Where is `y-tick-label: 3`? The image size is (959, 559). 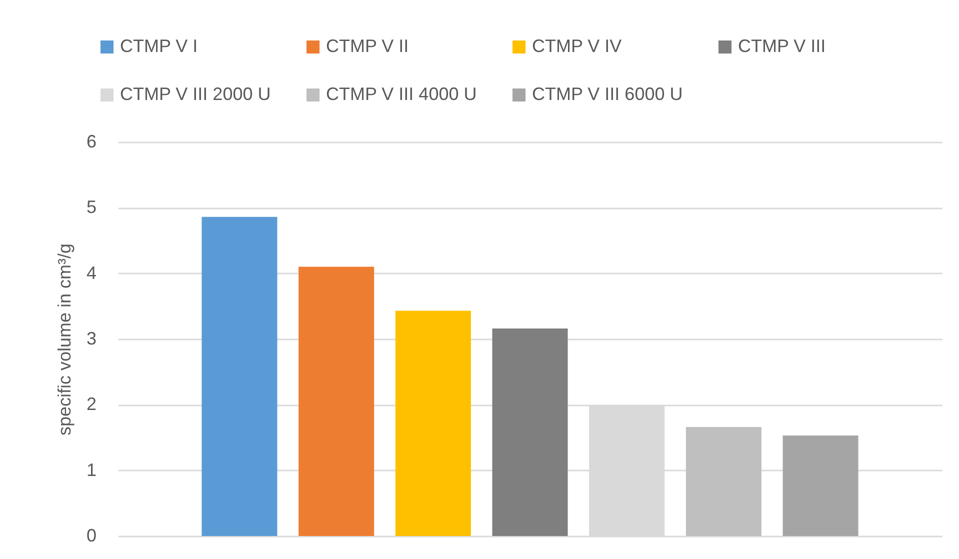 y-tick-label: 3 is located at coordinates (91, 338).